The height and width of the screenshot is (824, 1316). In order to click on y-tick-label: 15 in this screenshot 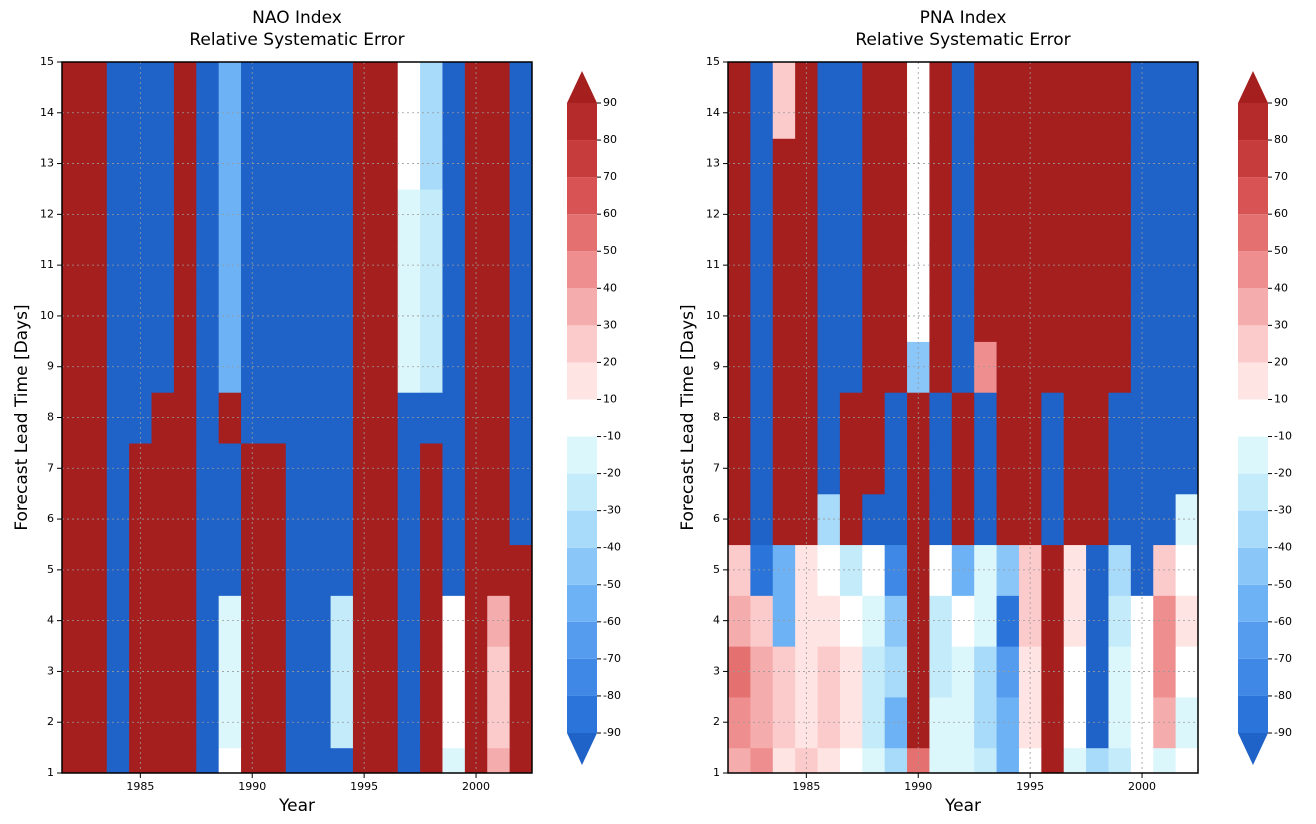, I will do `click(47, 61)`.